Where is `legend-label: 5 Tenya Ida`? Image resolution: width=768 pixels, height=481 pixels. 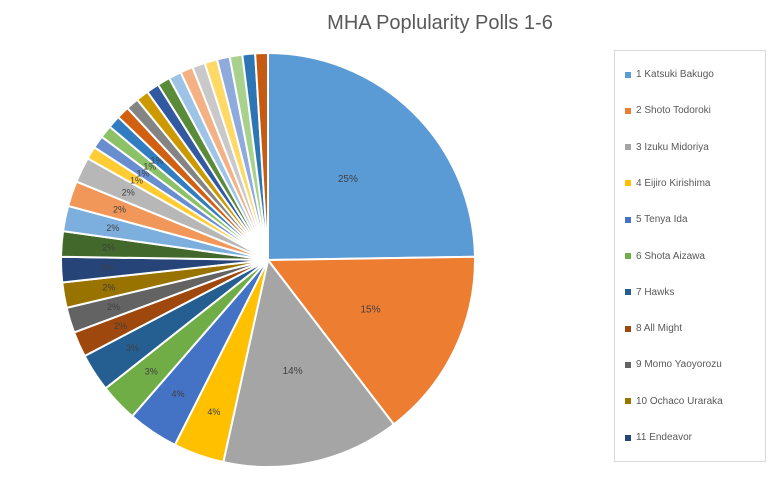 legend-label: 5 Tenya Ida is located at coordinates (662, 220).